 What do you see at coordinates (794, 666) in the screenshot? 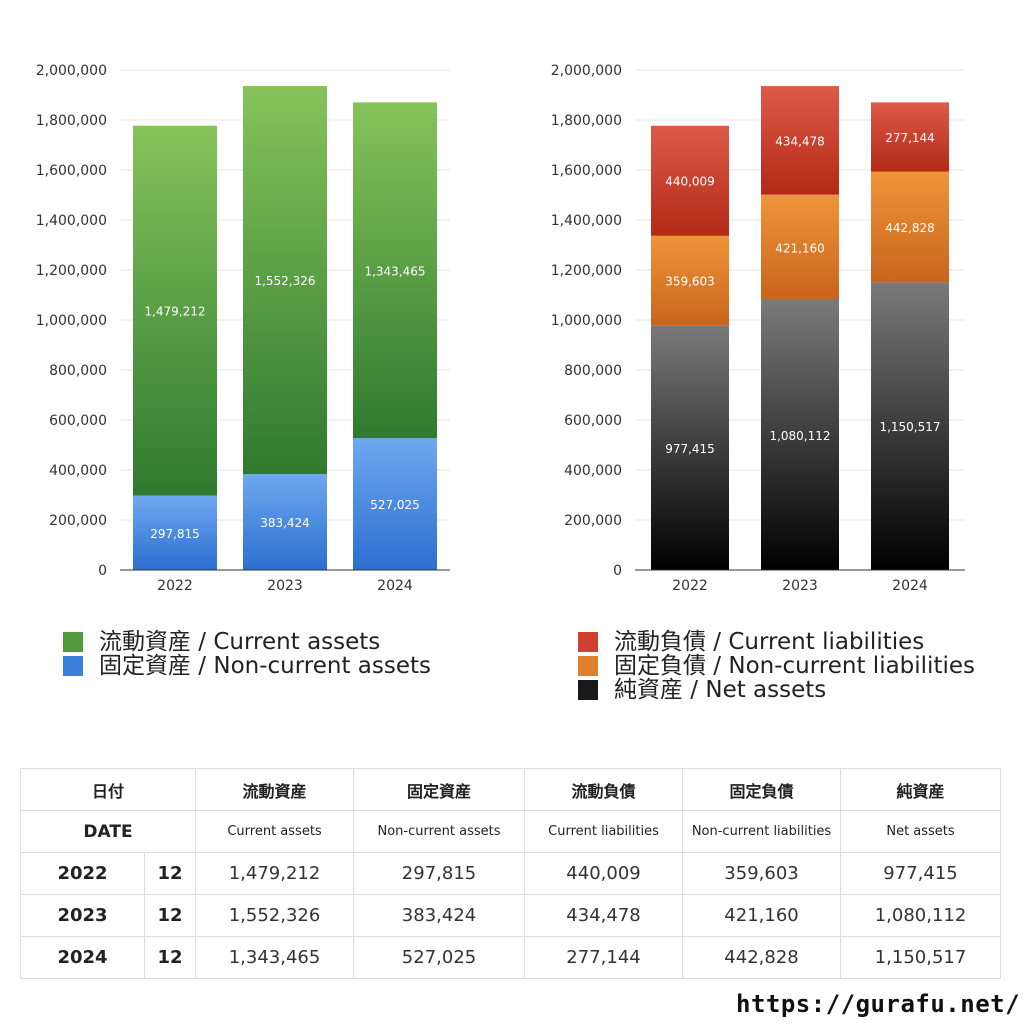
I see `legend-label-non-current-liabilities: 固定負債 / Non-current liabilities` at bounding box center [794, 666].